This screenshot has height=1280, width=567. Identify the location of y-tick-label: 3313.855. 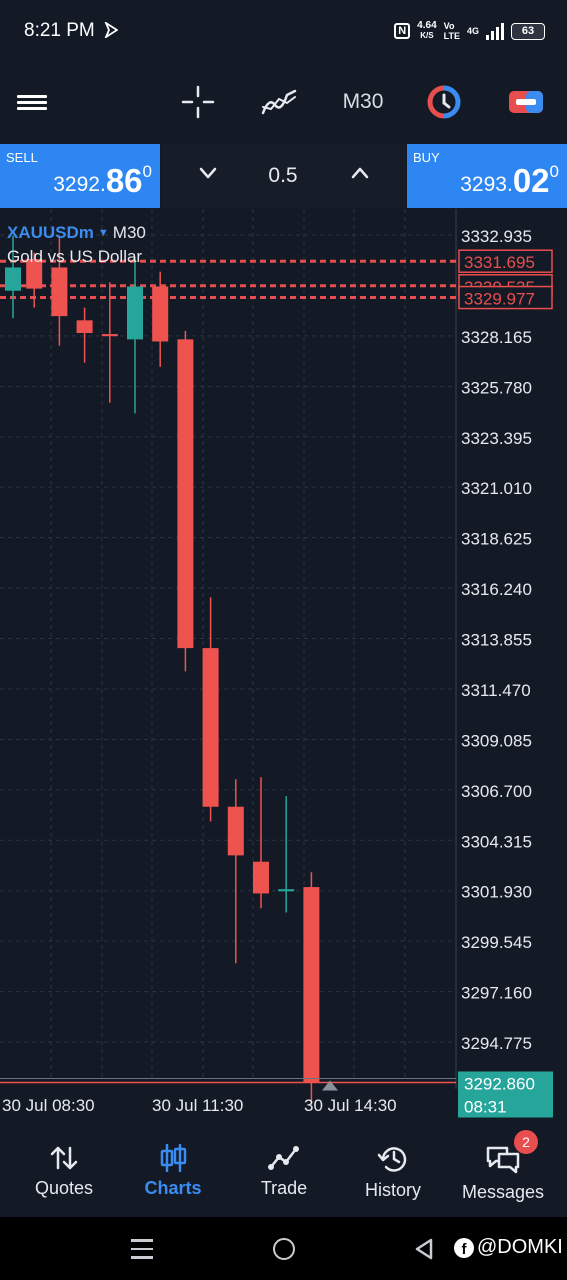
(496, 640).